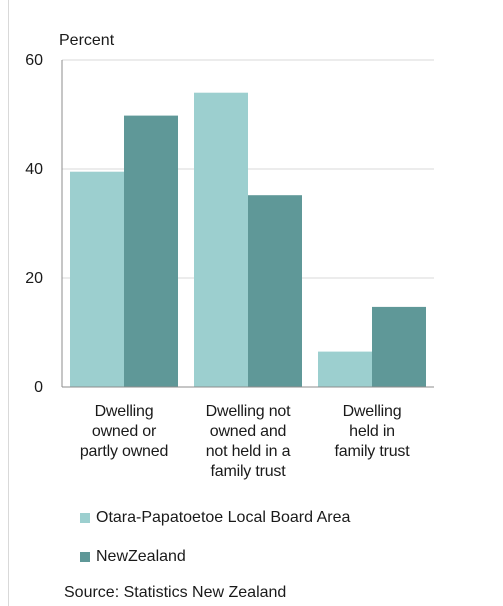 The width and height of the screenshot is (503, 606). Describe the element at coordinates (38, 387) in the screenshot. I see `y-tick-label: 0` at that location.